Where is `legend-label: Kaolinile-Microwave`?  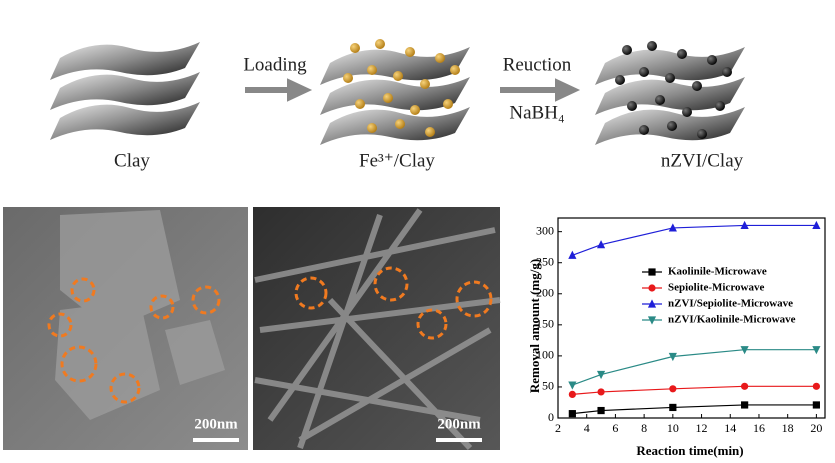
legend-label: Kaolinile-Microwave is located at coordinates (717, 272).